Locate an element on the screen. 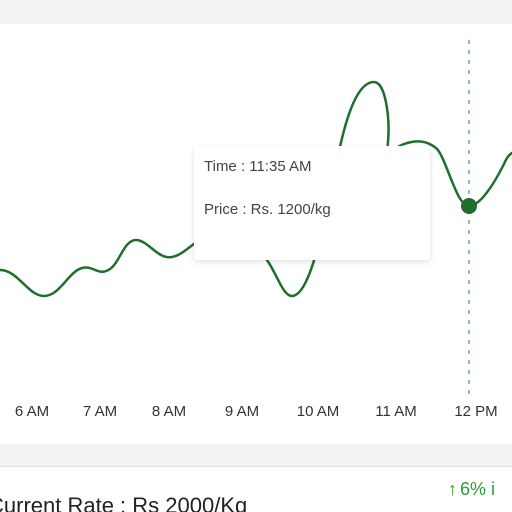 The height and width of the screenshot is (512, 512). selected-data-point is located at coordinates (469, 206).